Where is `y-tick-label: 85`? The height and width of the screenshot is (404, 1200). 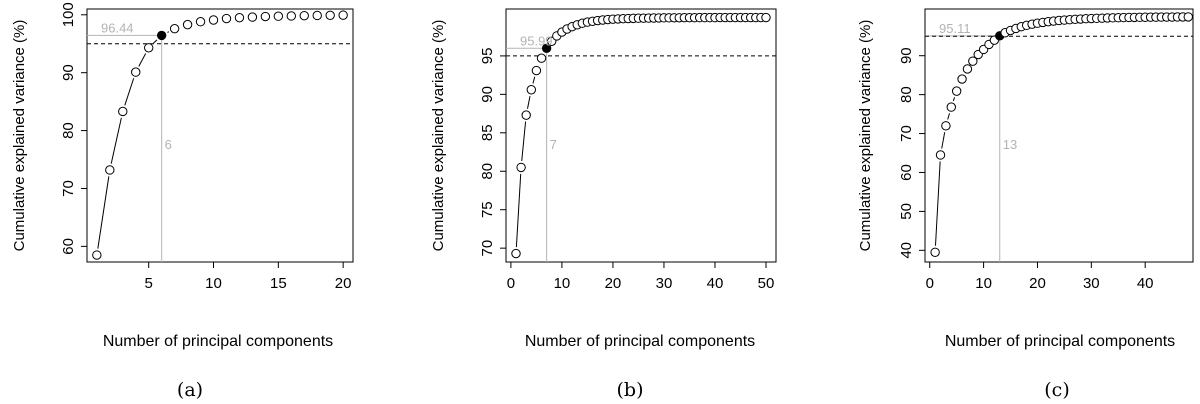
y-tick-label: 85 is located at coordinates (487, 132).